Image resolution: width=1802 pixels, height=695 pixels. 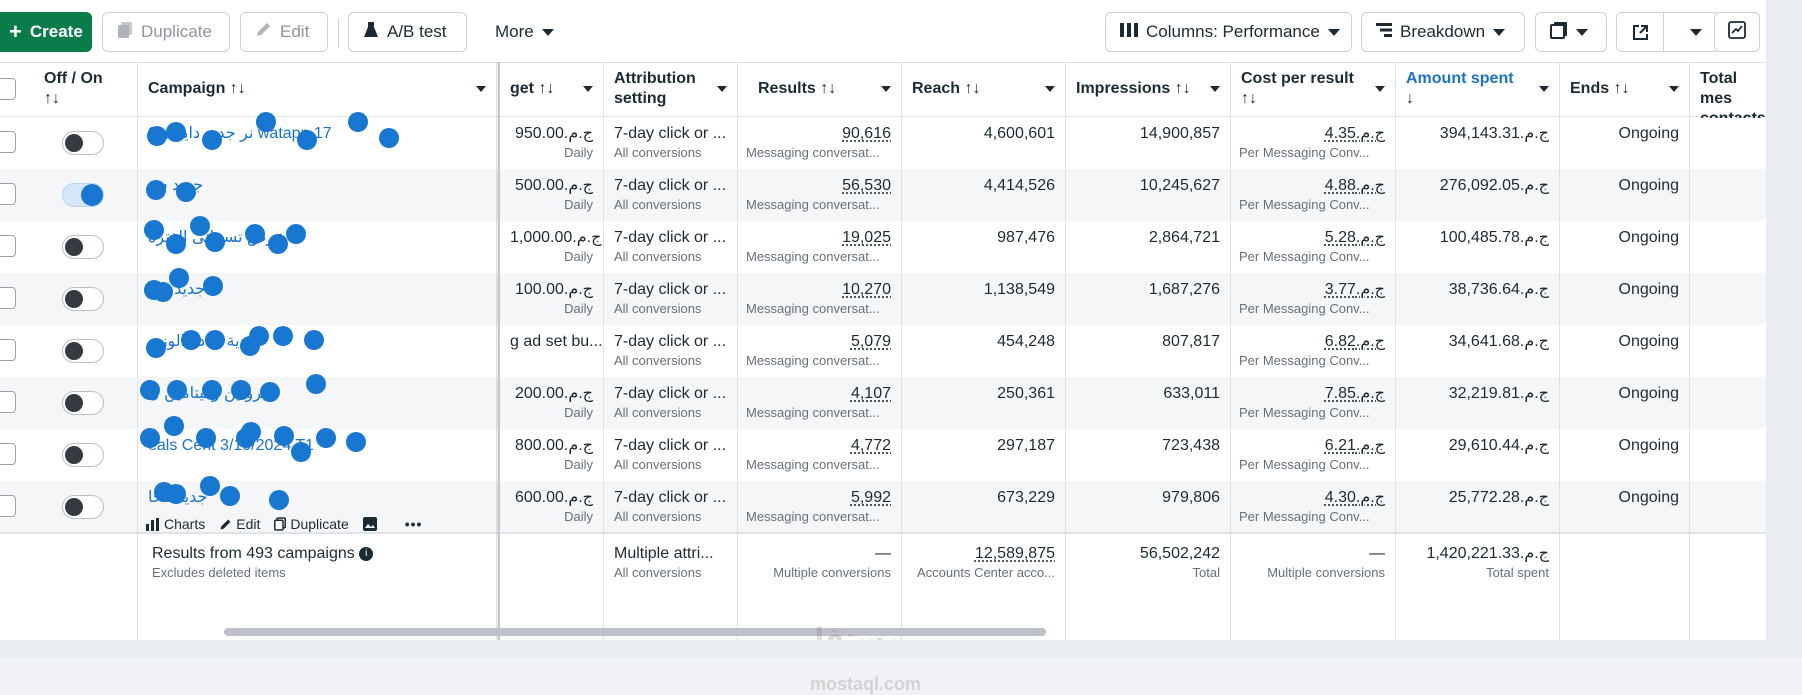 I want to click on campaign-name-cell: جديد س, so click(x=317, y=195).